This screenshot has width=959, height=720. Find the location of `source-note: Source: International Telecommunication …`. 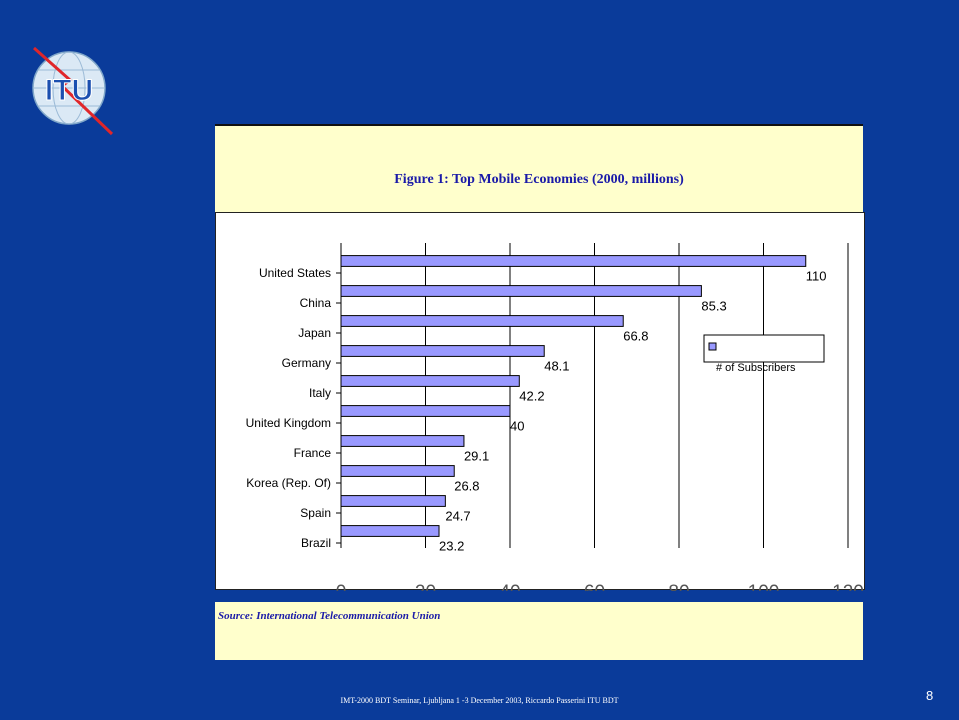

source-note: Source: International Telecommunication … is located at coordinates (329, 616).